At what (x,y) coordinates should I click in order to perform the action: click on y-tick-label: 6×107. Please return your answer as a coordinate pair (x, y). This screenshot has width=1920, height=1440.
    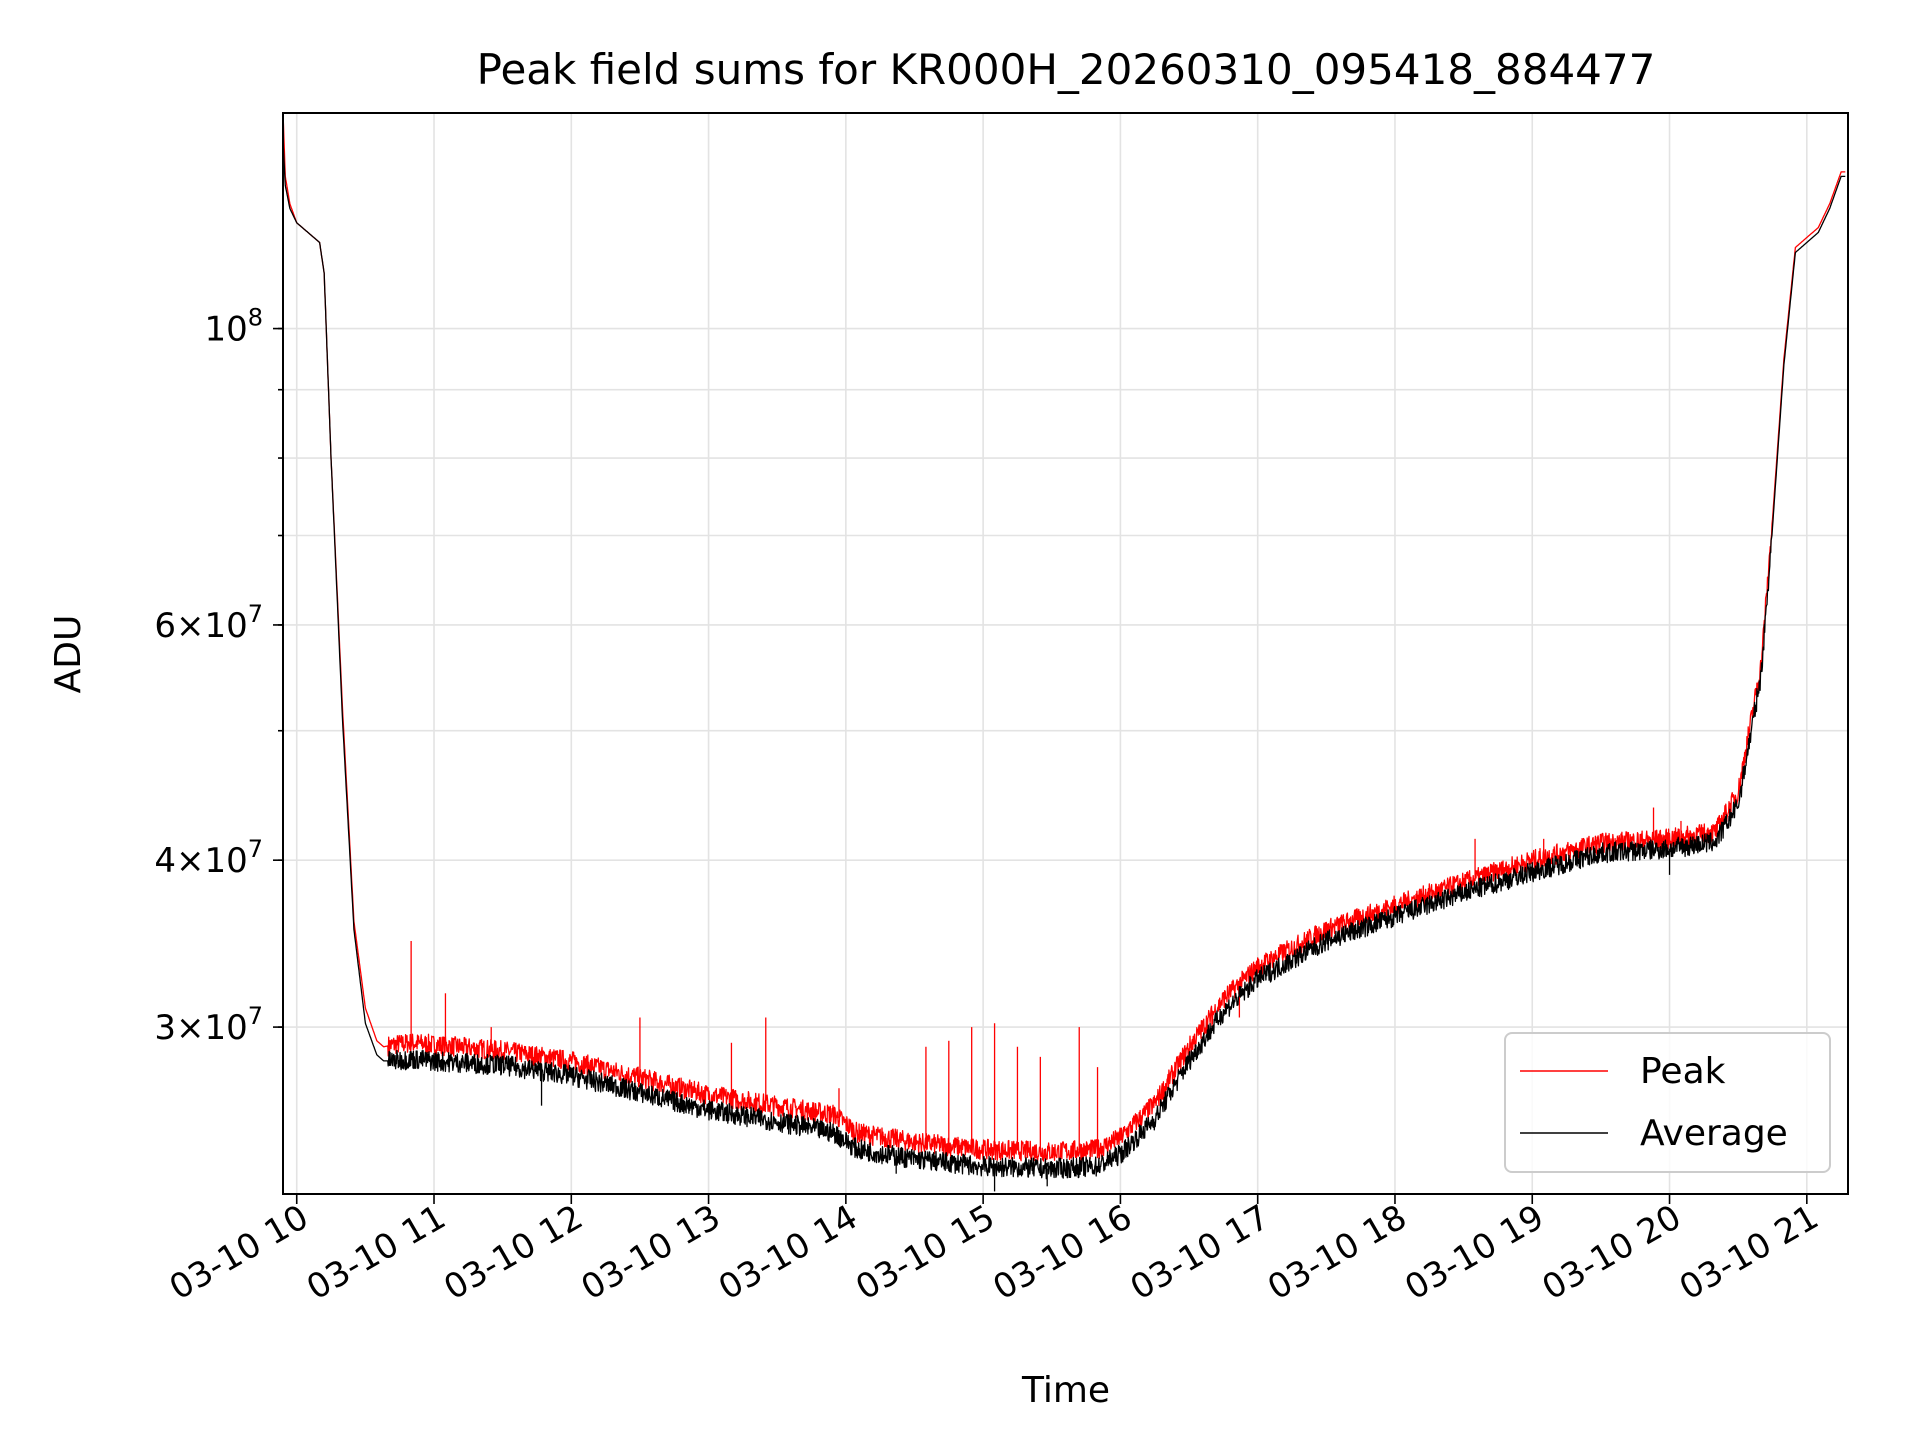
    Looking at the image, I should click on (208, 623).